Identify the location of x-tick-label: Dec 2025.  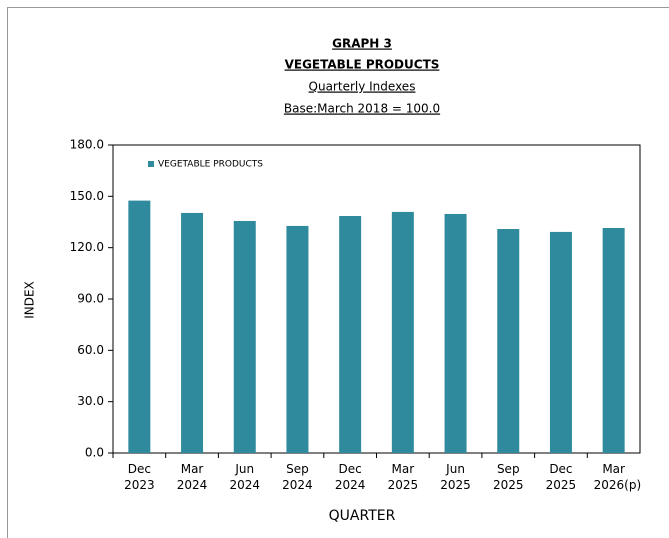
(561, 477).